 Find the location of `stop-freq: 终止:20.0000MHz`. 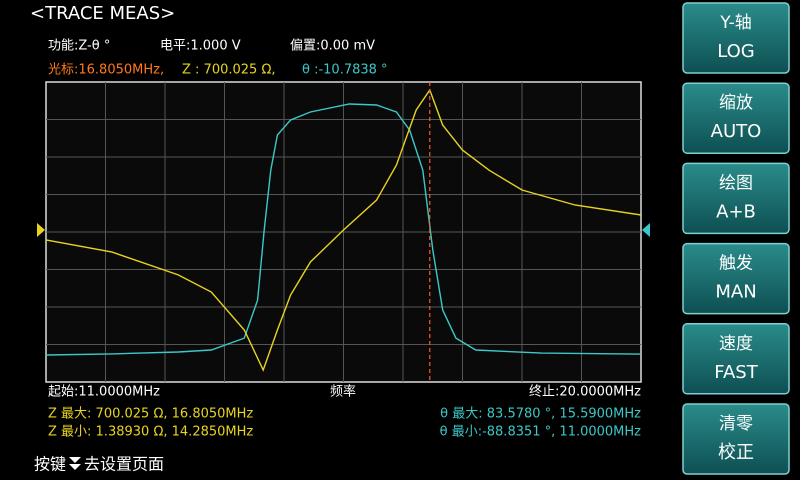

stop-freq: 终止:20.0000MHz is located at coordinates (585, 392).